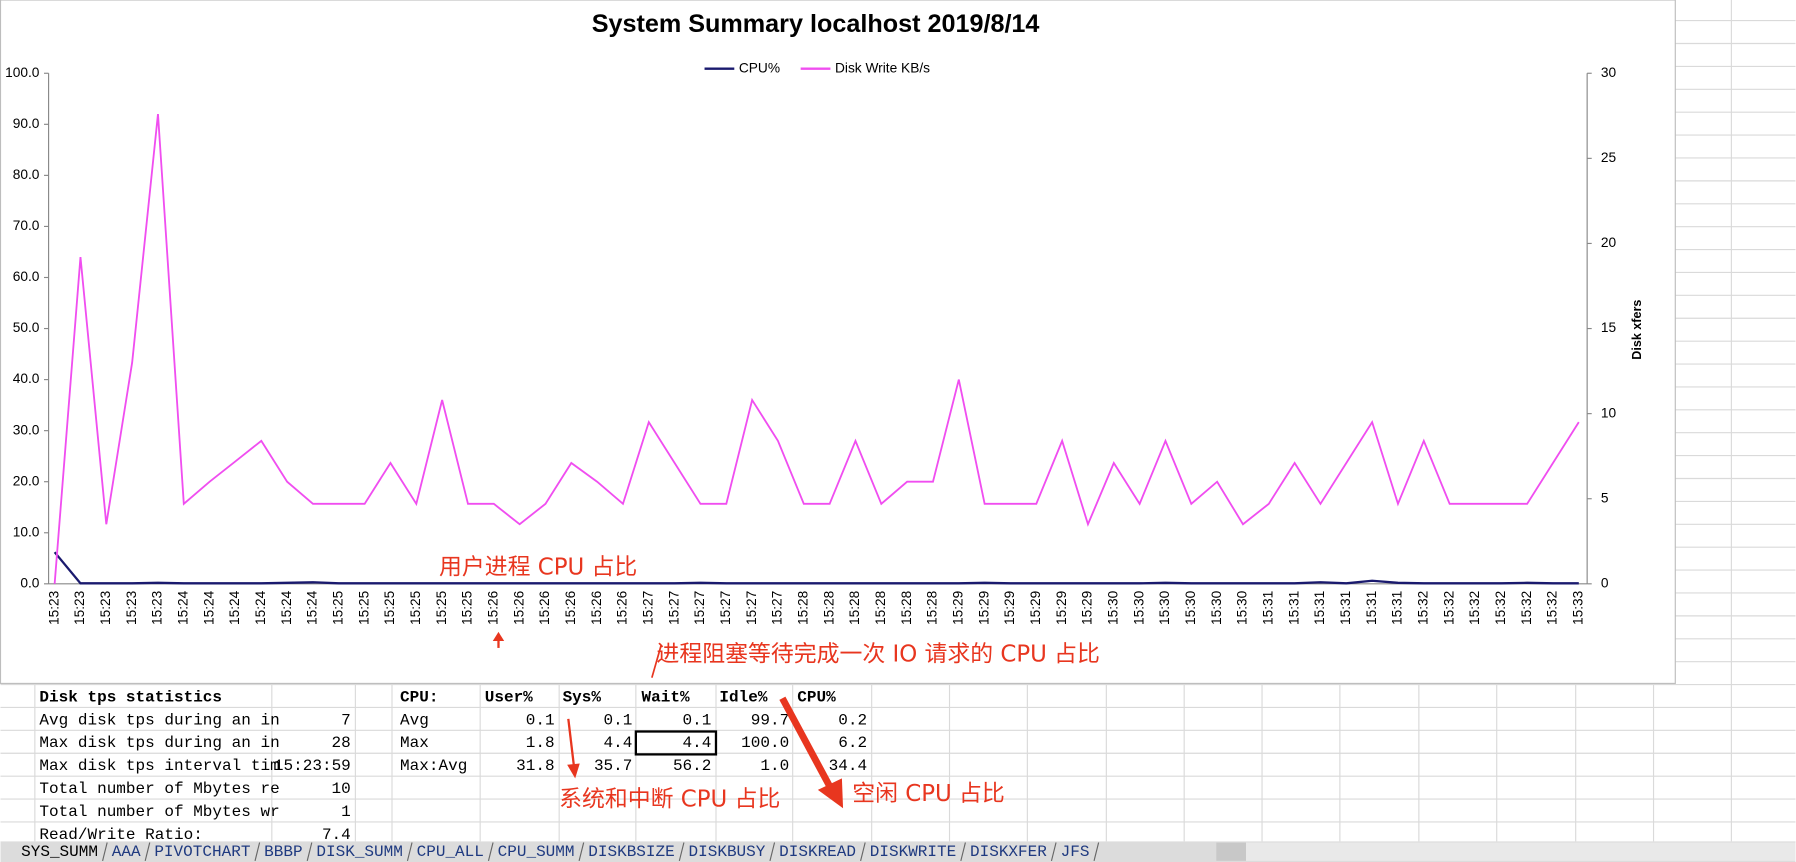  I want to click on sheet-tab: DISKWRITE, so click(913, 852).